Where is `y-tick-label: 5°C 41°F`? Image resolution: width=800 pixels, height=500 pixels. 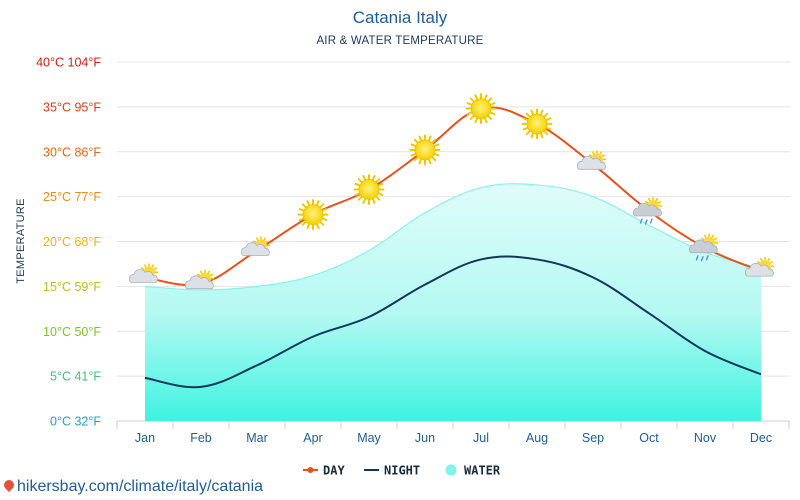
y-tick-label: 5°C 41°F is located at coordinates (75, 377).